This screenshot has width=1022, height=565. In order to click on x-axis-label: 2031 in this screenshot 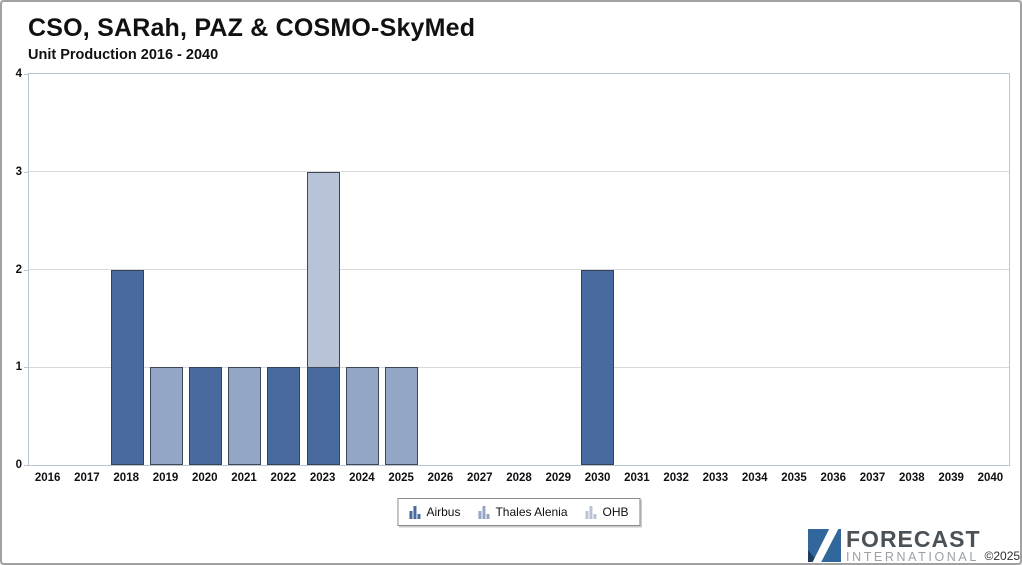, I will do `click(637, 478)`.